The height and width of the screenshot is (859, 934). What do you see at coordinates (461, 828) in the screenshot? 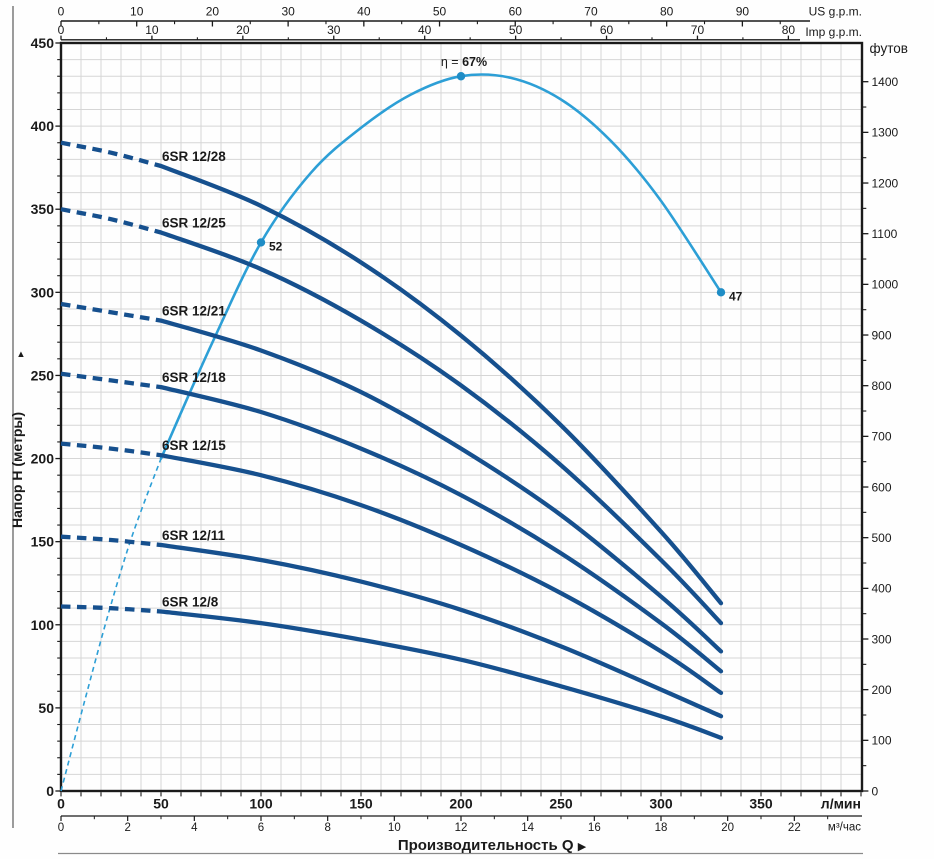
I see `tick-label: 12` at bounding box center [461, 828].